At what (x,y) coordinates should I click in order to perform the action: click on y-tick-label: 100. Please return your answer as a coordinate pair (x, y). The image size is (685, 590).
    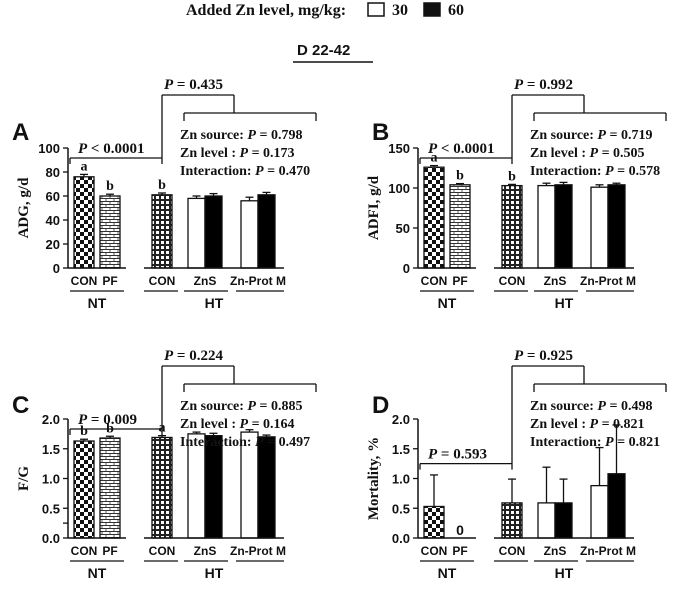
    Looking at the image, I should click on (49, 148).